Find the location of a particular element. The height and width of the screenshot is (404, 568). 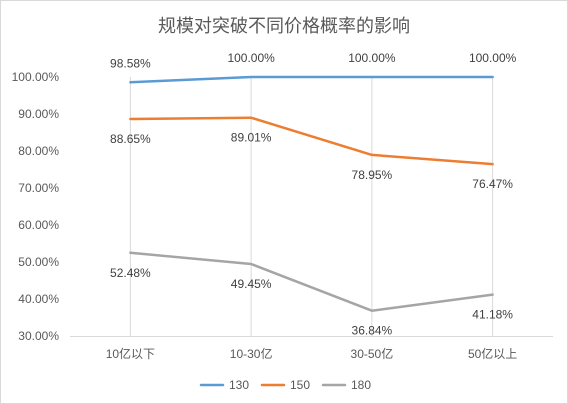

x-tick-label: 10-30亿 is located at coordinates (251, 353).